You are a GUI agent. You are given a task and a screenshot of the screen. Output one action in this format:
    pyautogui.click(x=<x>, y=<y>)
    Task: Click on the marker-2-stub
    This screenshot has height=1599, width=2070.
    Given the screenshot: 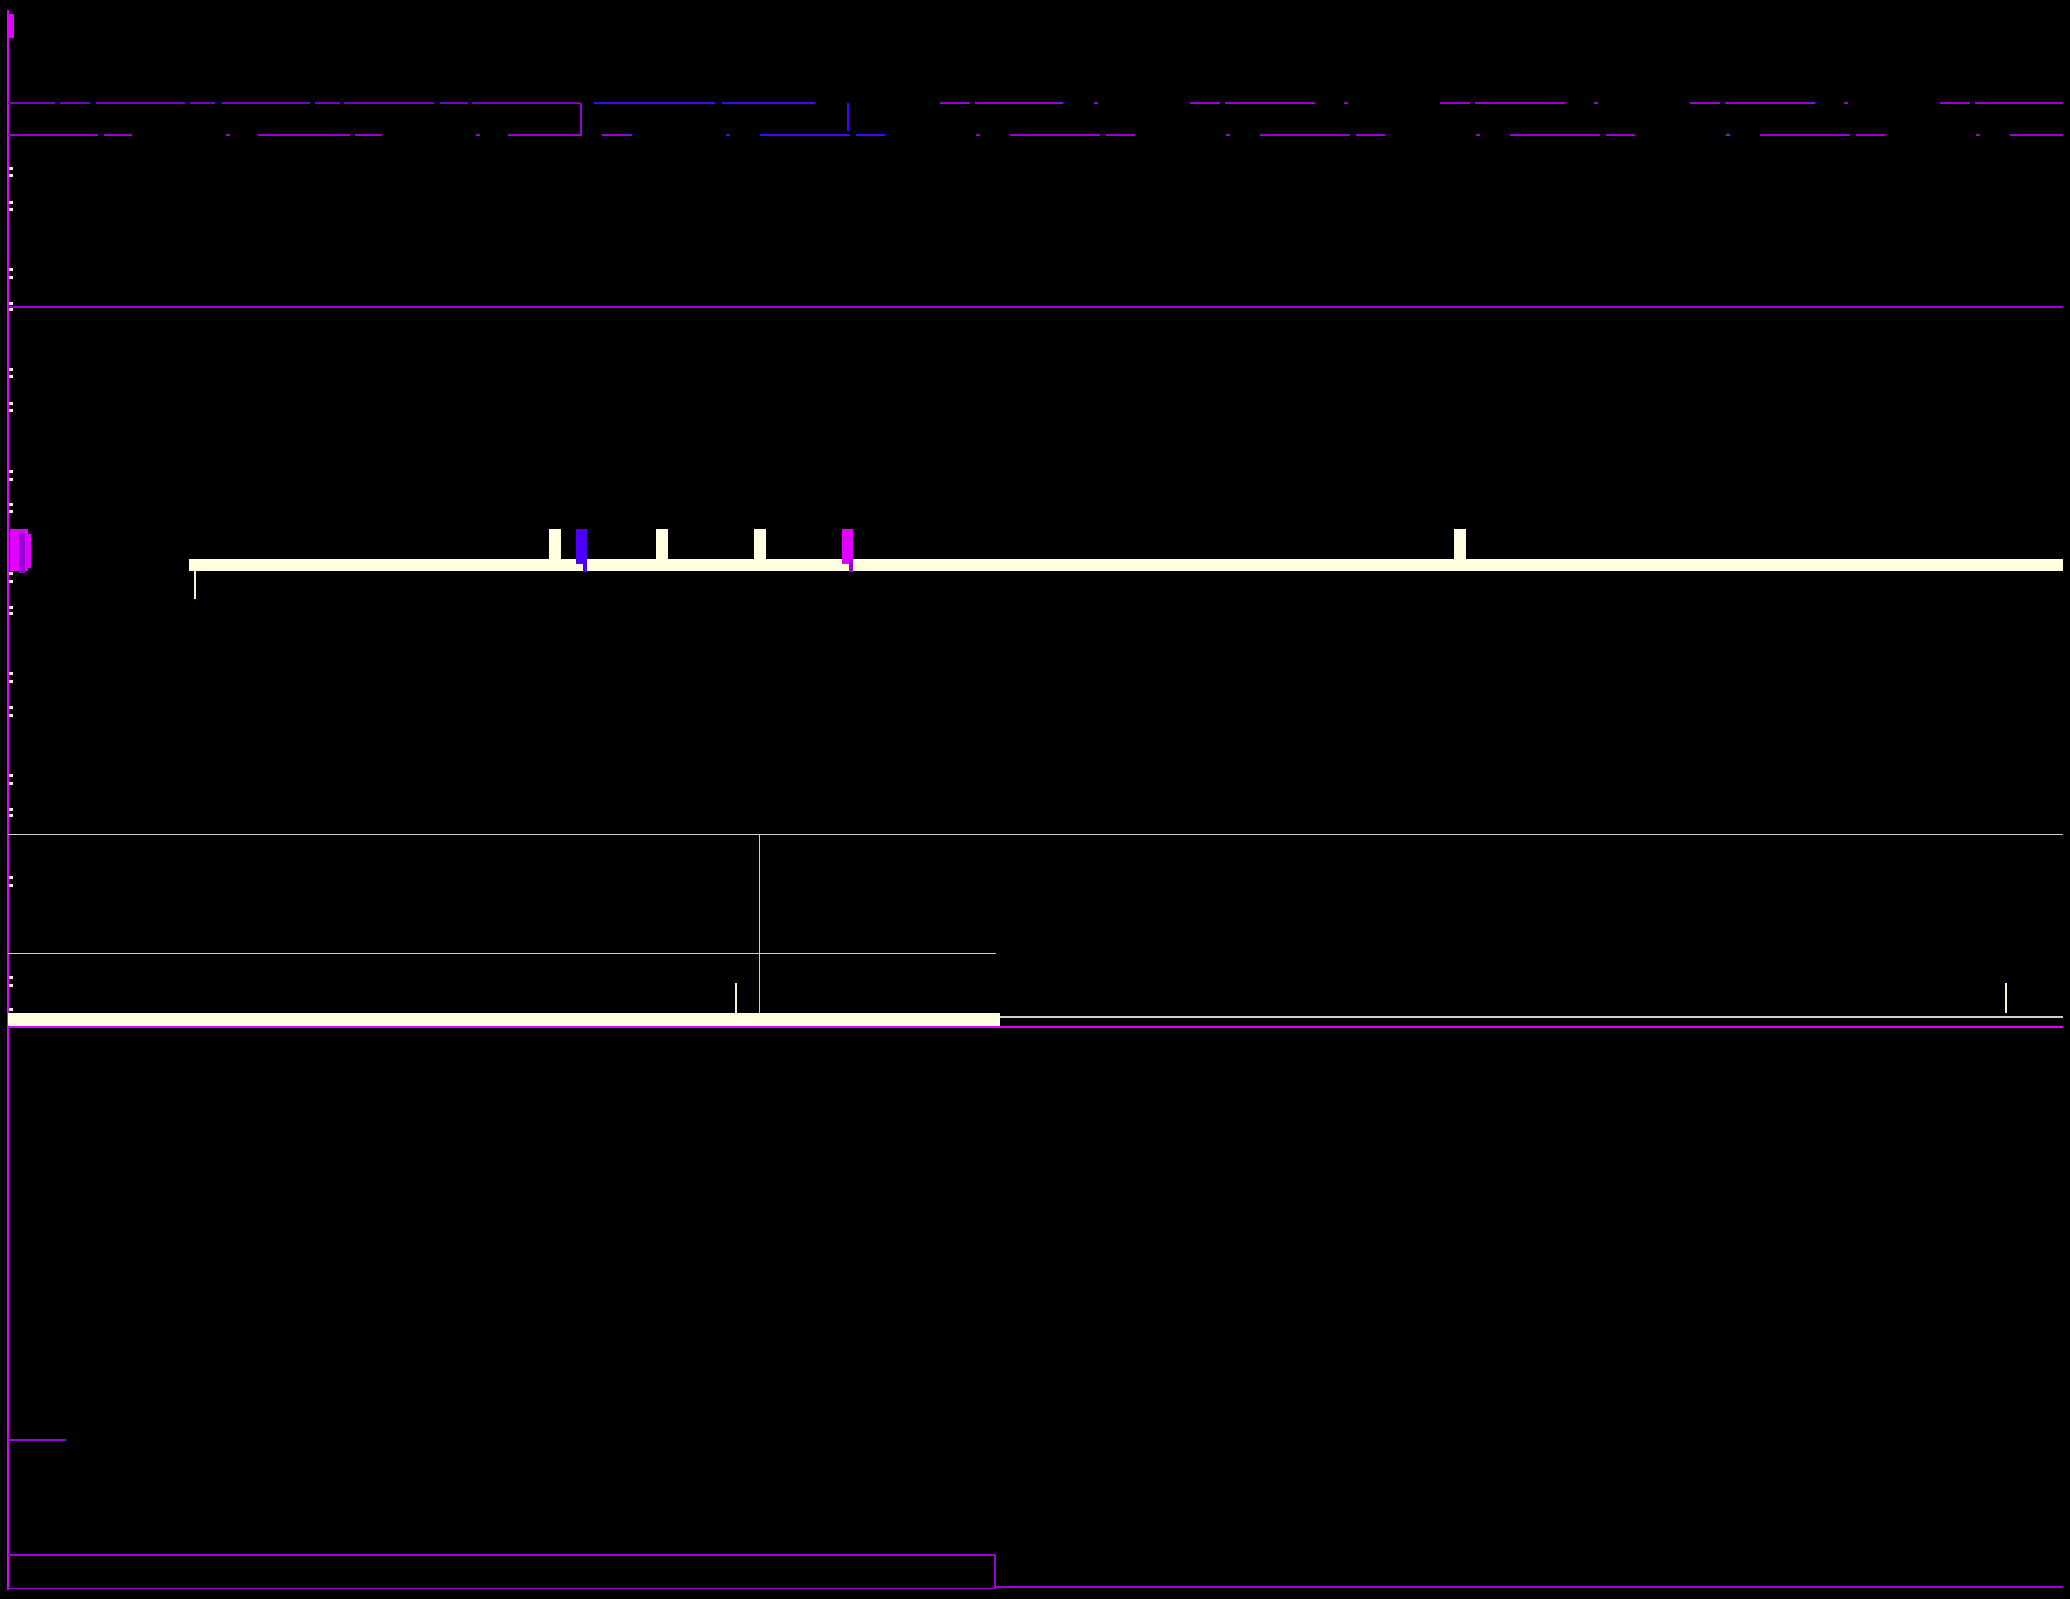 What is the action you would take?
    pyautogui.click(x=585, y=565)
    